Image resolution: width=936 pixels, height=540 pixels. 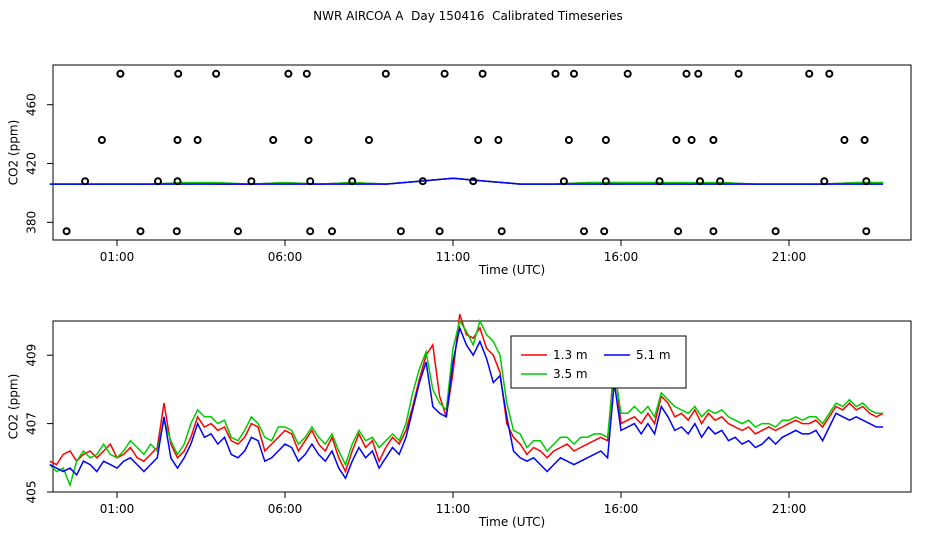 I want to click on y-tick-label: 409, so click(x=32, y=355).